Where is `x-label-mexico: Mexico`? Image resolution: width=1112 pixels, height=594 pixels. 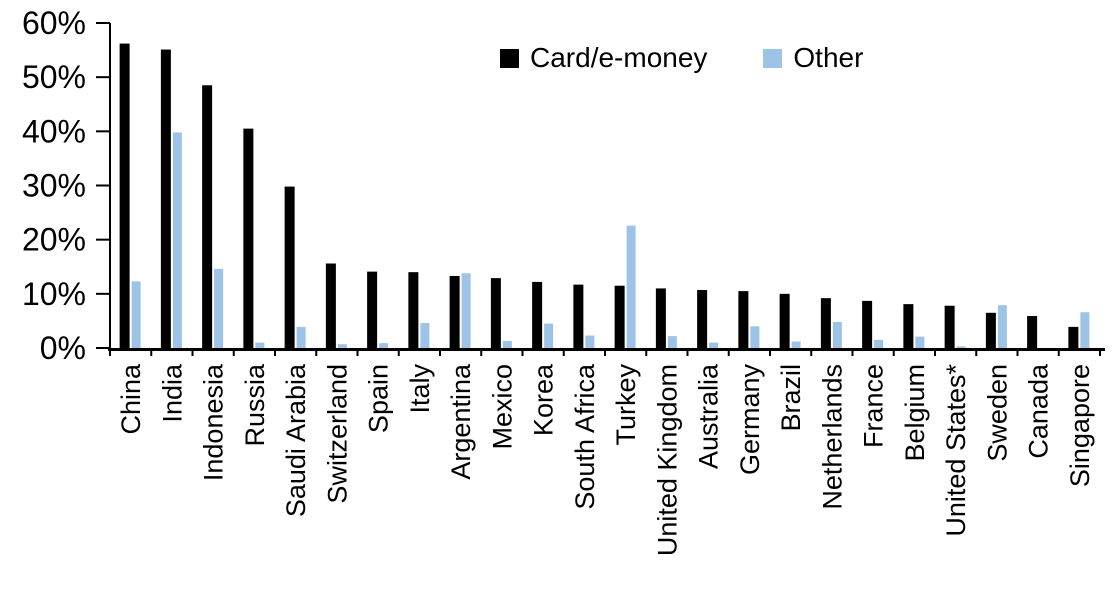
x-label-mexico: Mexico is located at coordinates (502, 407).